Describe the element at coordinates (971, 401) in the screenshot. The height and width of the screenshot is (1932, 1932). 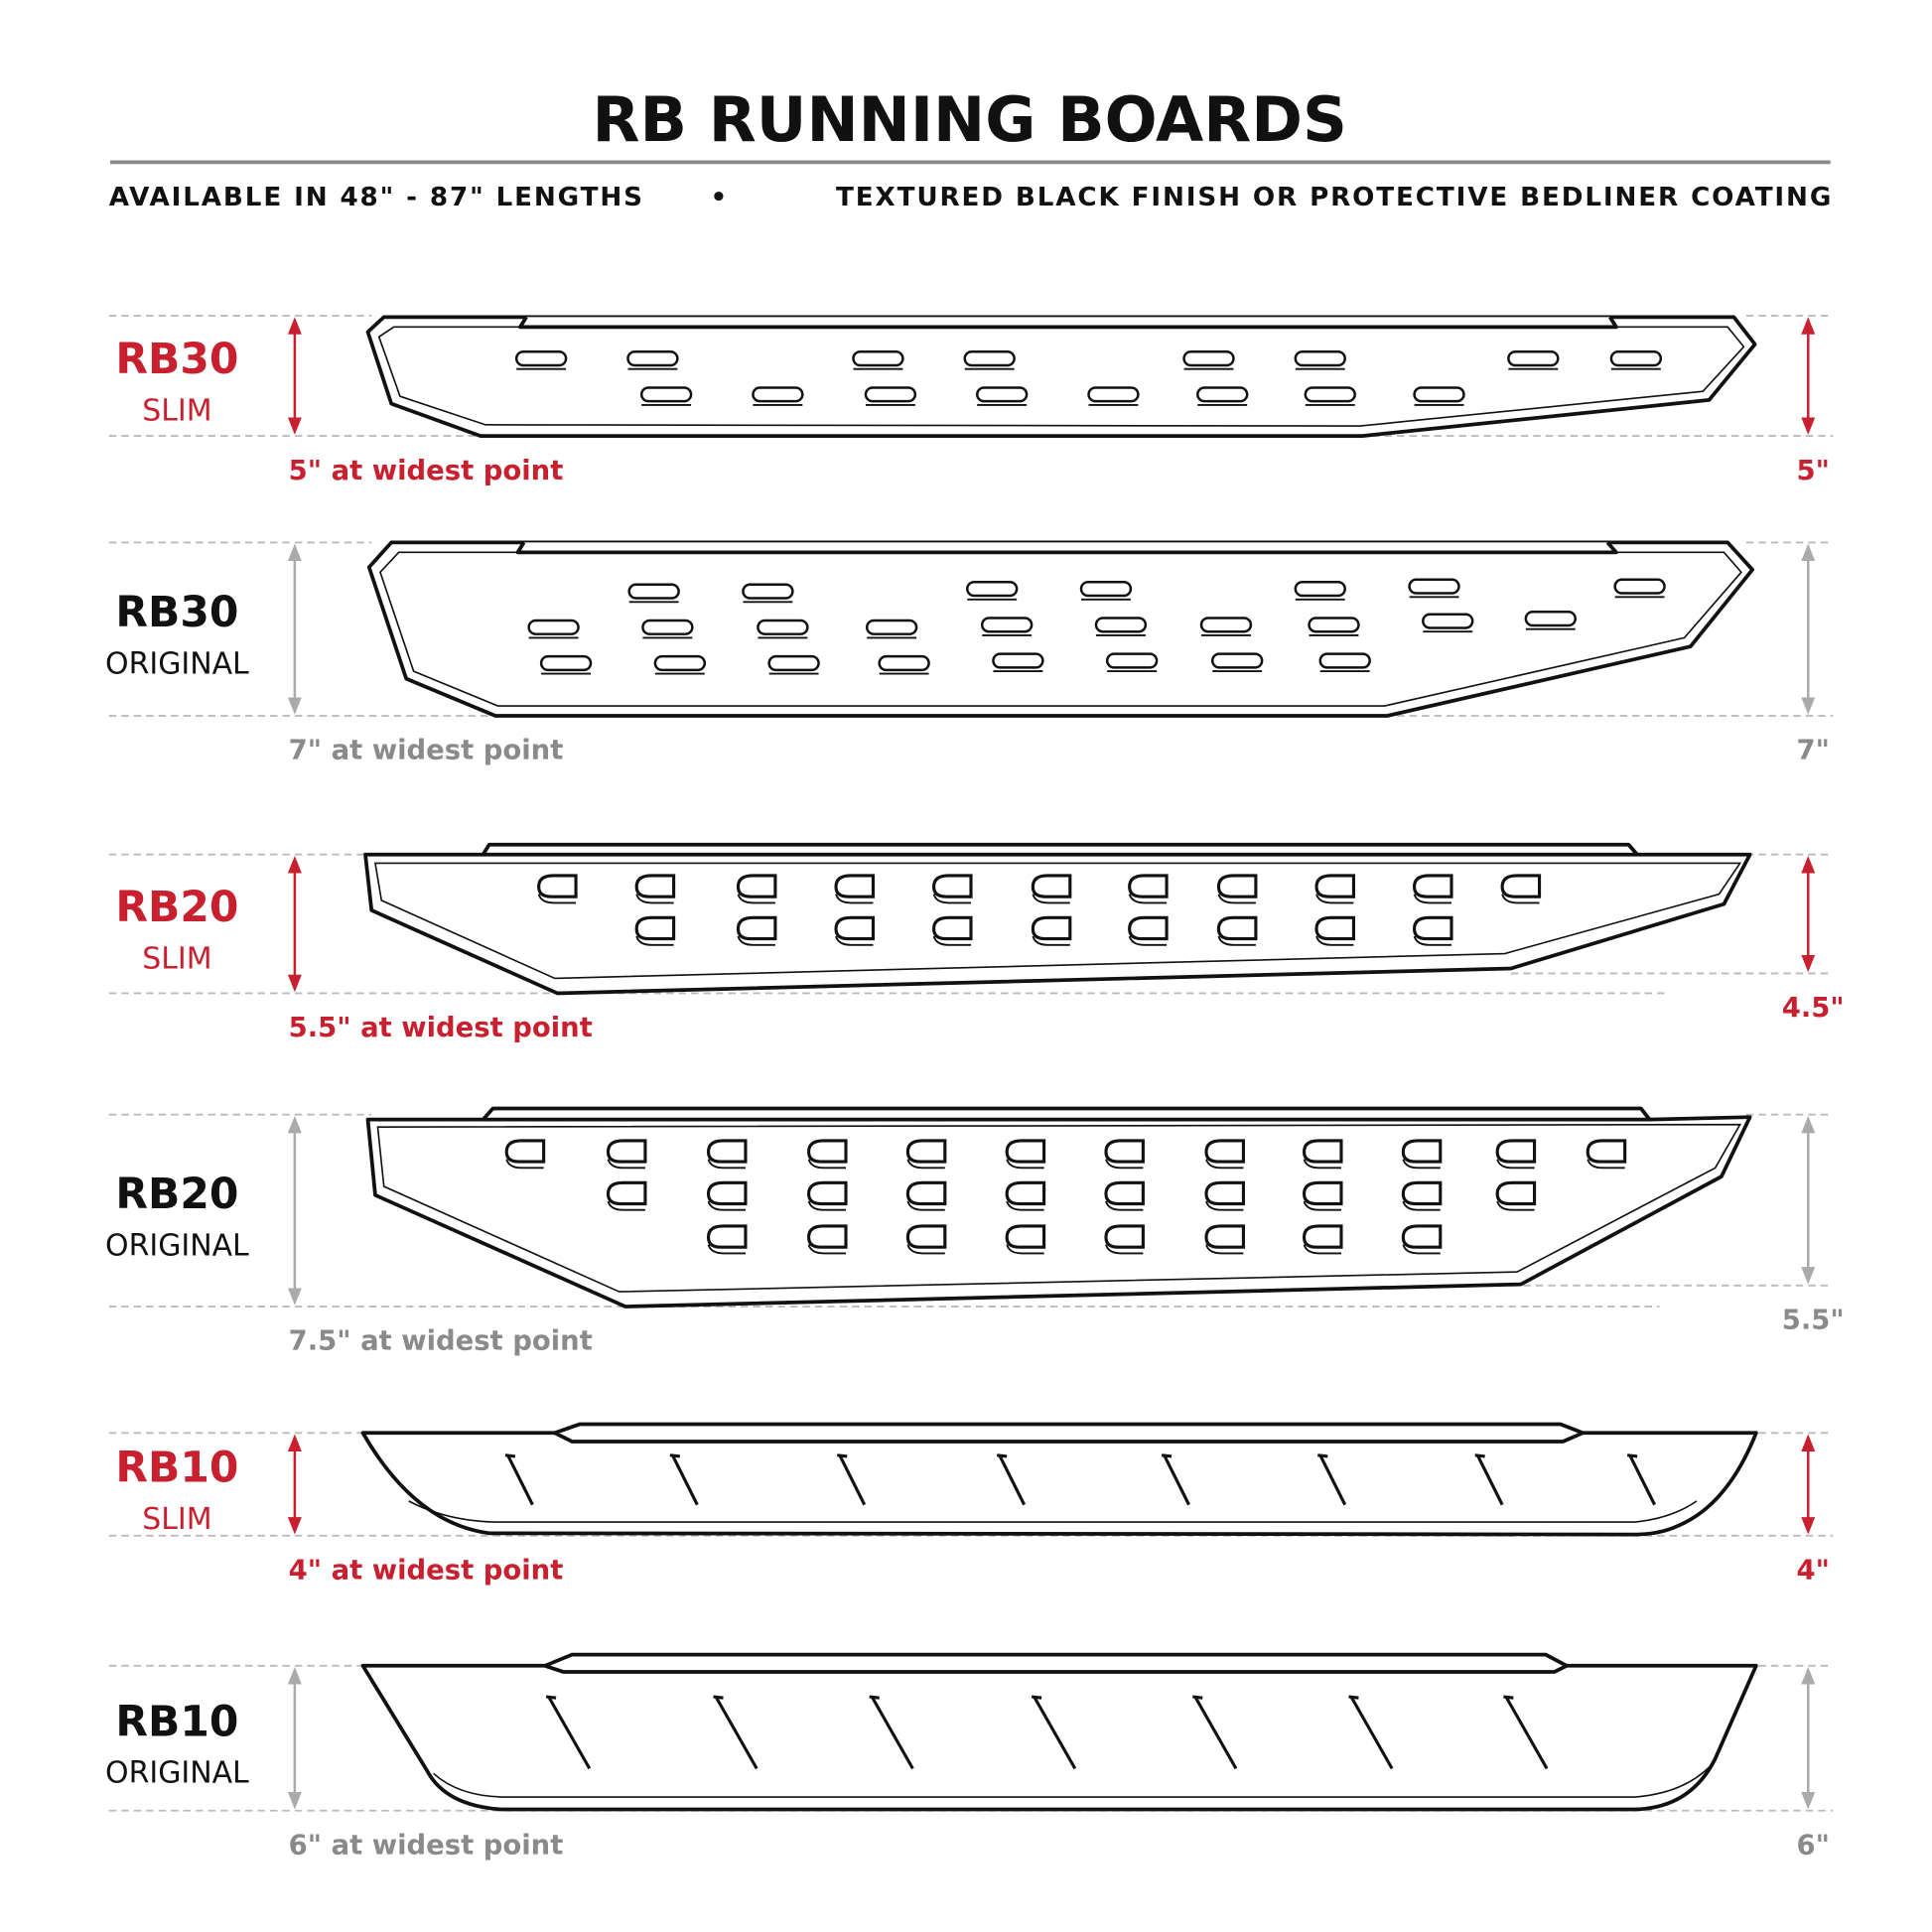
I see `board-row-rb30-slim: RB30 SLIM 5" at widest point 5"` at that location.